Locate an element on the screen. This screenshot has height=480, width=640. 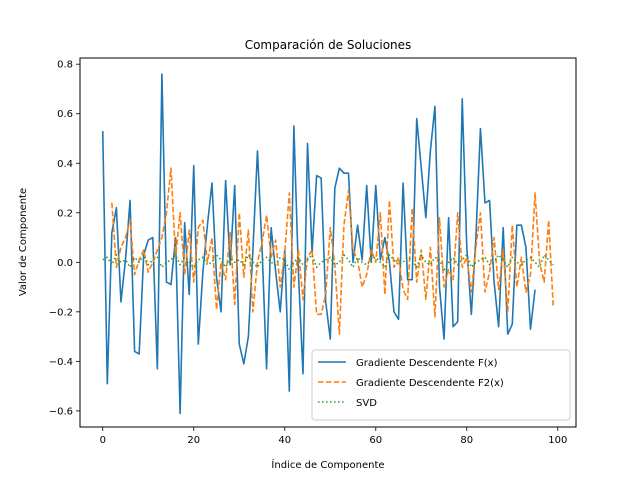
x-axis: 0 20 40 60 80 100 is located at coordinates (333, 436).